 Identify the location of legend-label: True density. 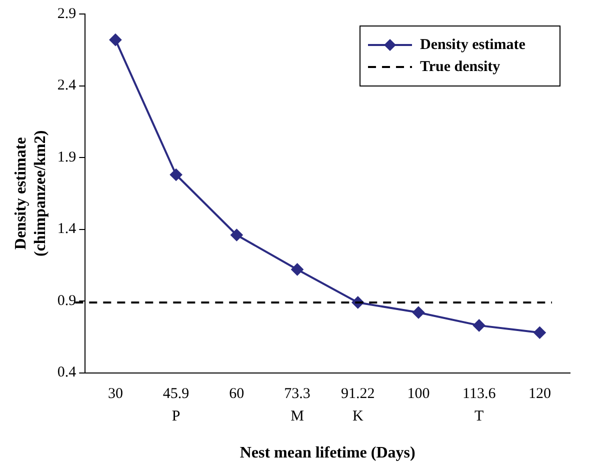
(460, 66).